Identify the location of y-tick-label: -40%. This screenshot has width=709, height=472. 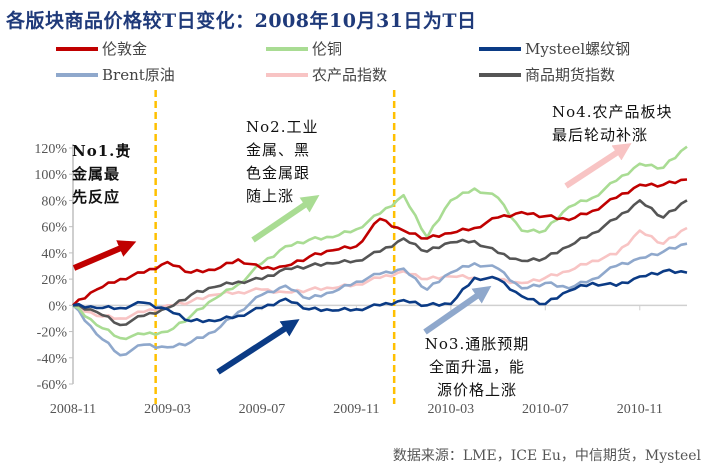
(52, 359).